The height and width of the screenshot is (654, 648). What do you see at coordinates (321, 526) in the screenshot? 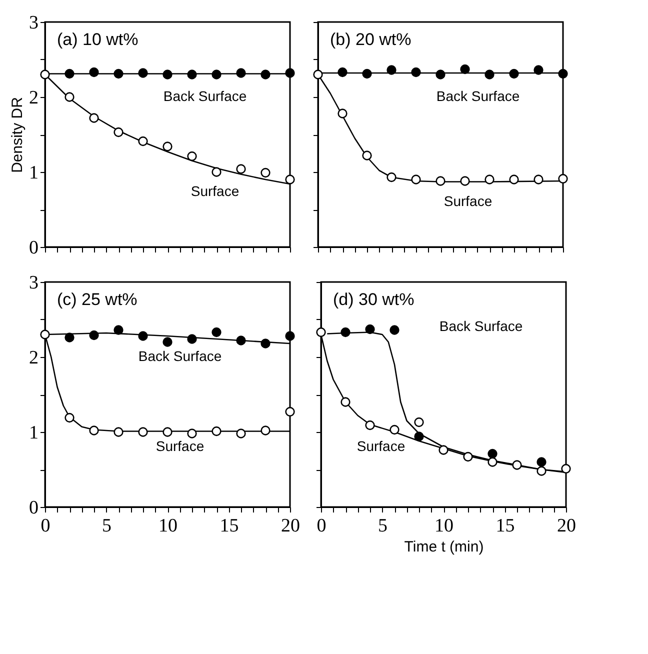
I see `x-tick-label: 0` at bounding box center [321, 526].